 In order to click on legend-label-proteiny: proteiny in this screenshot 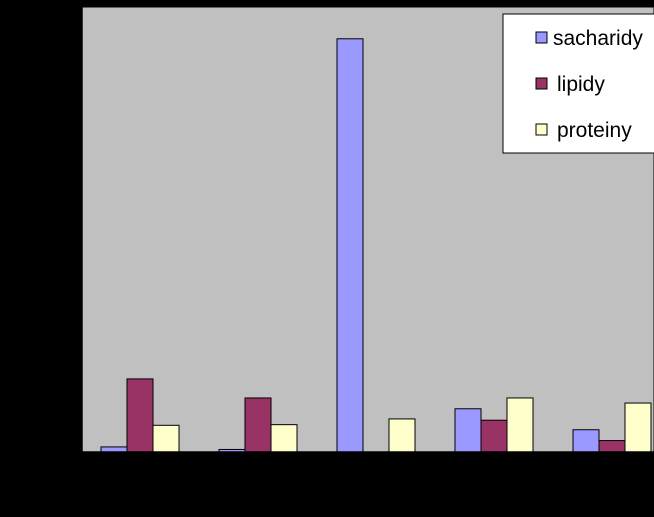, I will do `click(594, 130)`.